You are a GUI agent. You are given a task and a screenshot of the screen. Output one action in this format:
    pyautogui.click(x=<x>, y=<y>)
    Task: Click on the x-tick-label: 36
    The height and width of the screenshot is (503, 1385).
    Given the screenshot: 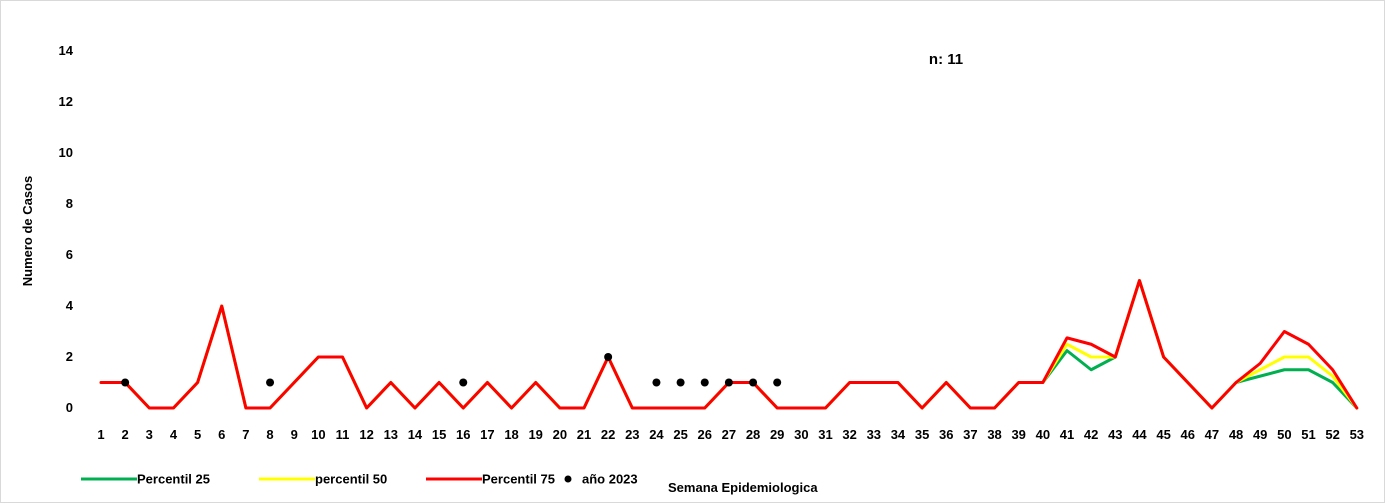 What is the action you would take?
    pyautogui.click(x=946, y=434)
    